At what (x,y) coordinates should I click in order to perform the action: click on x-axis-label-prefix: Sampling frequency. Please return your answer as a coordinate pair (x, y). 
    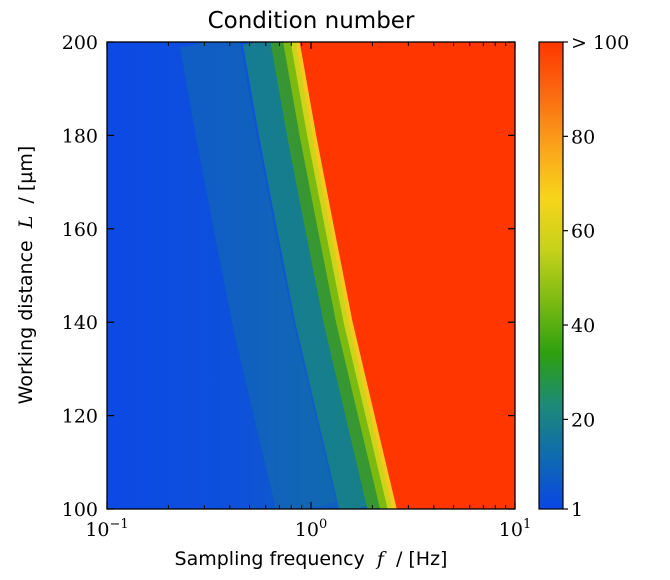
    Looking at the image, I should click on (270, 559).